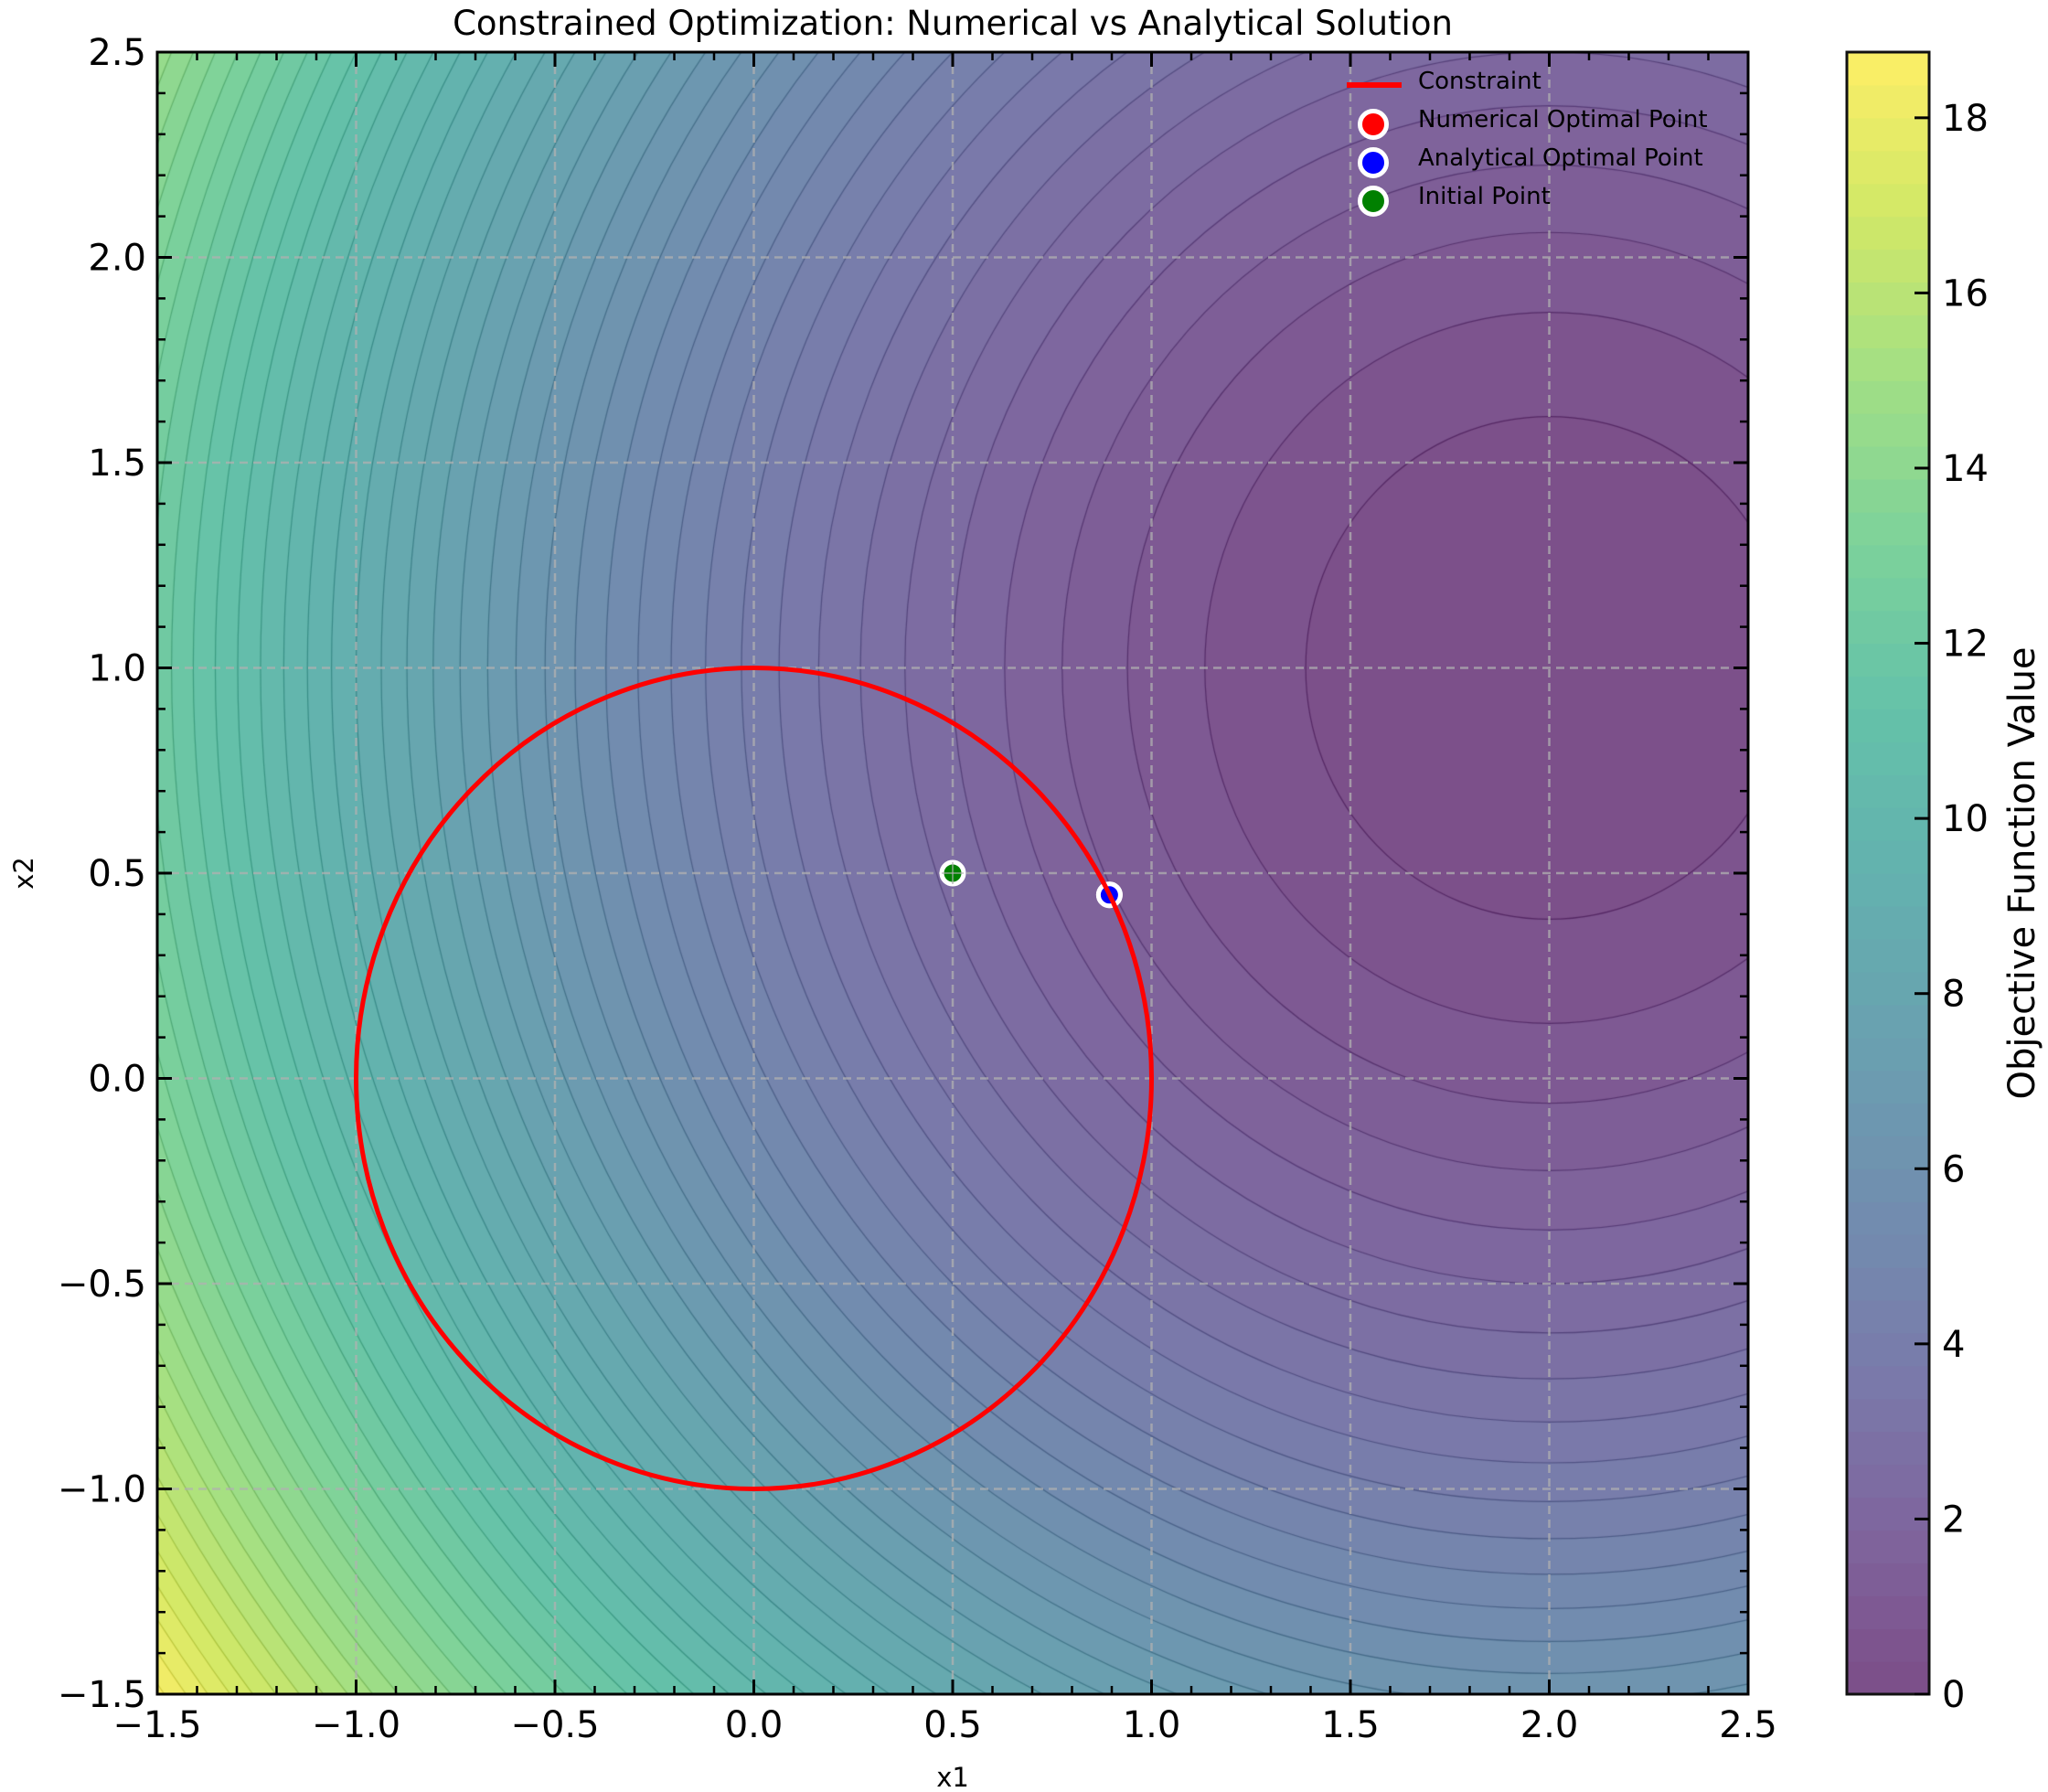 The image size is (2048, 1792). Describe the element at coordinates (2022, 872) in the screenshot. I see `colorbar-label: Objective Function Value` at that location.